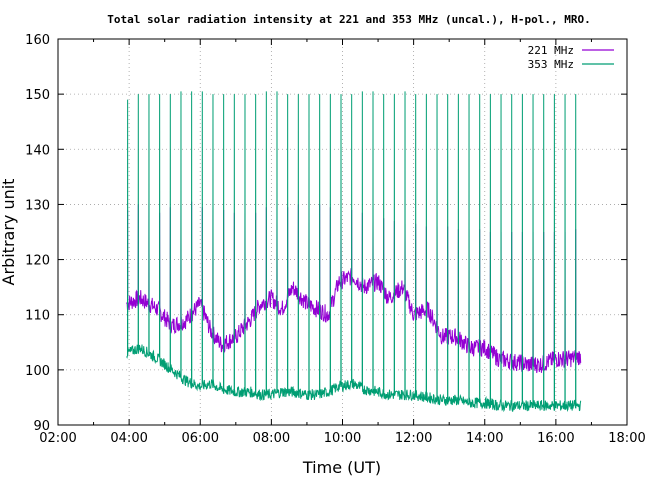 The image size is (650, 480). I want to click on y-tick-label: 140, so click(37, 150).